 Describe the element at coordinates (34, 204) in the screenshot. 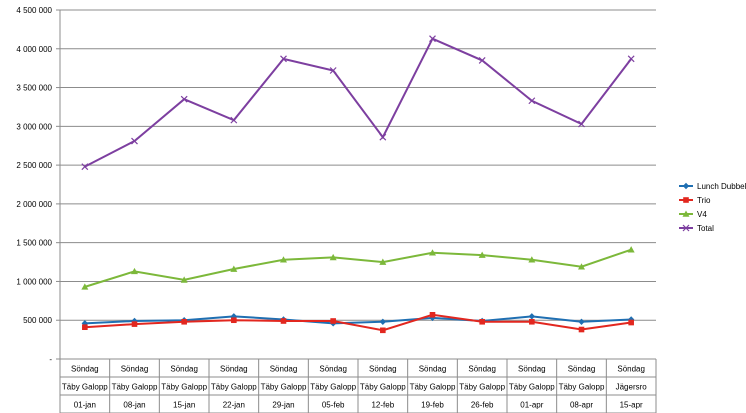

I see `y-tick-label: 2 000 000` at that location.